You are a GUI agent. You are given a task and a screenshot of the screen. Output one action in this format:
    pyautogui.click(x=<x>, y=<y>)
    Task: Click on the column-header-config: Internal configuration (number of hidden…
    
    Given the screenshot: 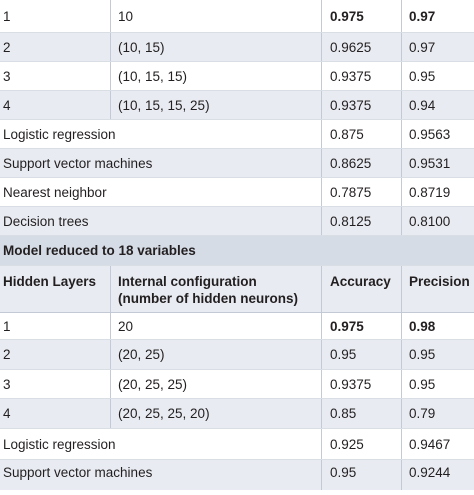 What is the action you would take?
    pyautogui.click(x=208, y=292)
    